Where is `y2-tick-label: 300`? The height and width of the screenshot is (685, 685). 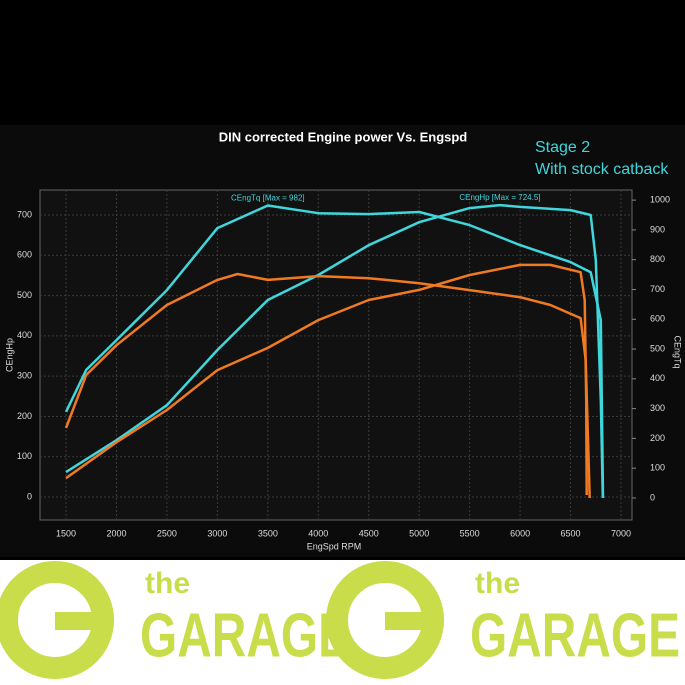 y2-tick-label: 300 is located at coordinates (657, 408).